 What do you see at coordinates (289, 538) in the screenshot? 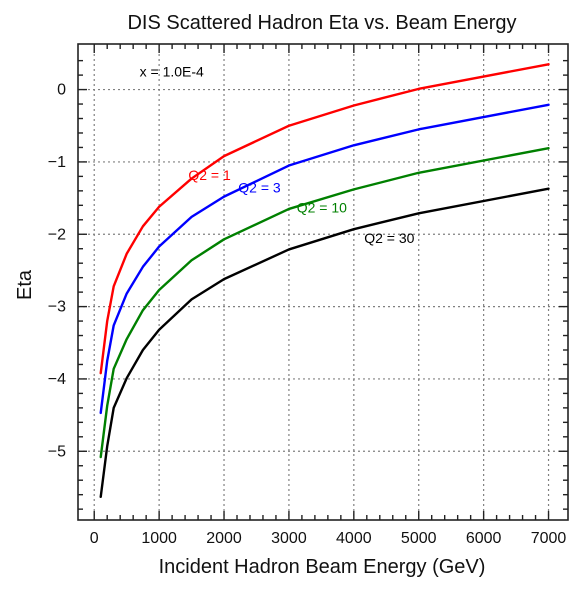
I see `x-tick-label: 3000` at bounding box center [289, 538].